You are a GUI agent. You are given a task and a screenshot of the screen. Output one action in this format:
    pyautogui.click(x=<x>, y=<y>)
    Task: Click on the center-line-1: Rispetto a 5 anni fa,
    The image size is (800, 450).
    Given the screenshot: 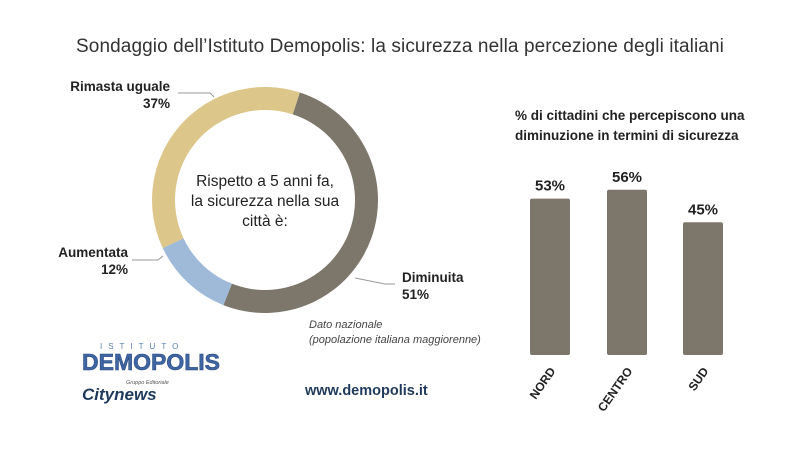 What is the action you would take?
    pyautogui.click(x=265, y=181)
    